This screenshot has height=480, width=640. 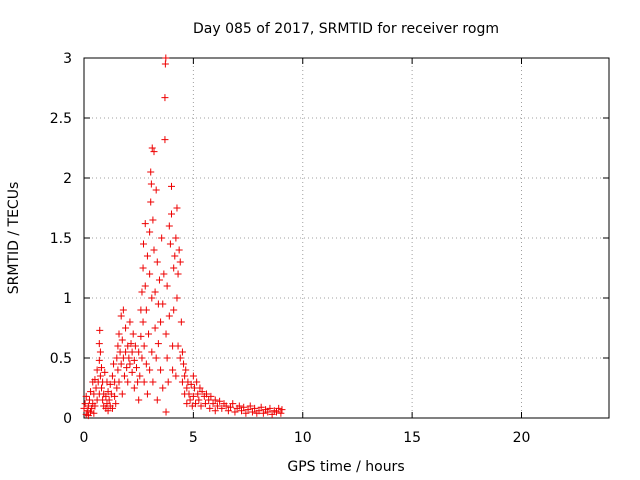 What do you see at coordinates (303, 438) in the screenshot?
I see `x-tick-label: 10` at bounding box center [303, 438].